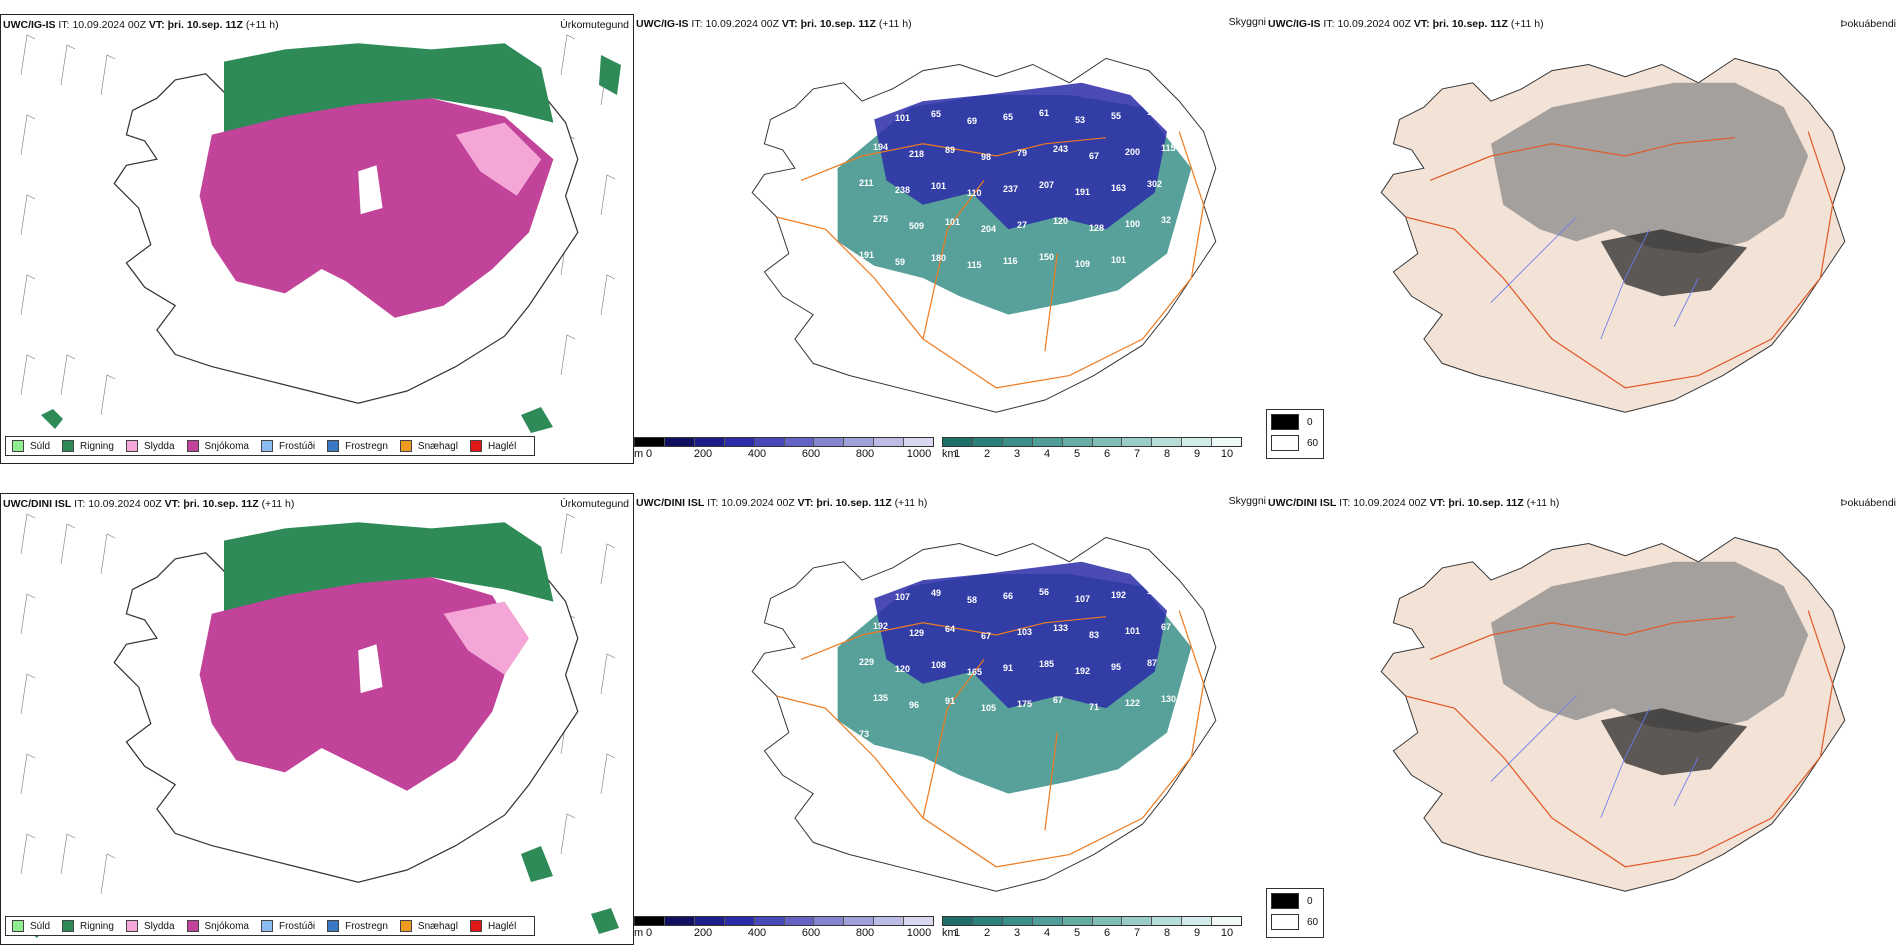  What do you see at coordinates (902, 597) in the screenshot?
I see `cloud-base-label: 107` at bounding box center [902, 597].